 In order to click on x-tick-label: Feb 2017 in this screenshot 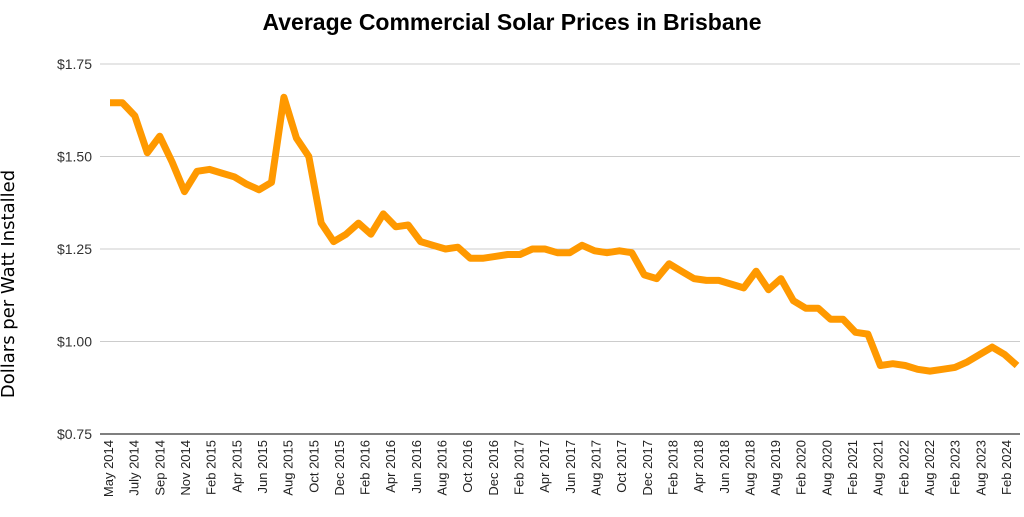, I will do `click(519, 467)`.